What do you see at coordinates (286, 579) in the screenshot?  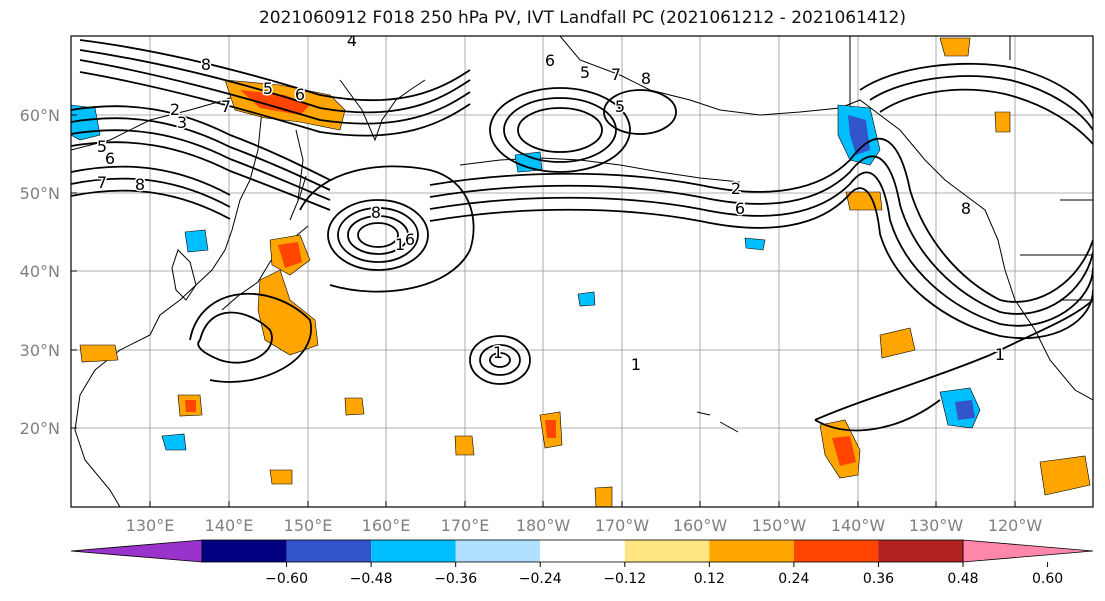 I see `colorbar-label: −0.60` at bounding box center [286, 579].